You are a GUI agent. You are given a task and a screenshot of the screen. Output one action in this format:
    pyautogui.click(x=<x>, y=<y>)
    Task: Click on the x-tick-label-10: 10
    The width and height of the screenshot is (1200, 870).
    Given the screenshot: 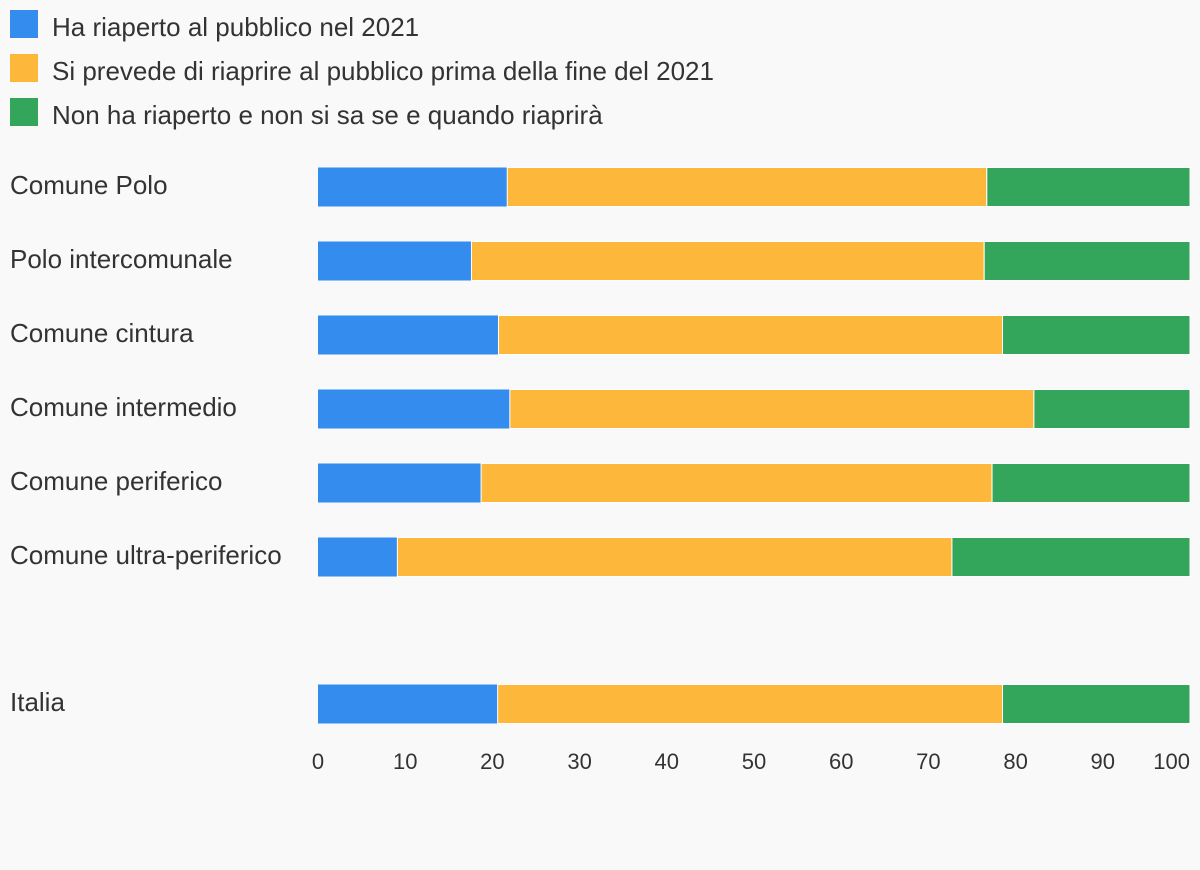 What is the action you would take?
    pyautogui.click(x=405, y=761)
    